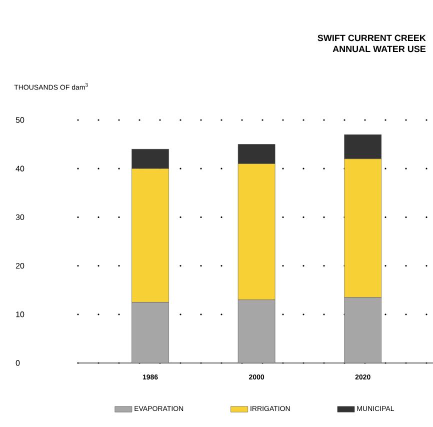 This screenshot has width=433, height=427. Describe the element at coordinates (20, 315) in the screenshot. I see `y-tick-label: 10` at that location.